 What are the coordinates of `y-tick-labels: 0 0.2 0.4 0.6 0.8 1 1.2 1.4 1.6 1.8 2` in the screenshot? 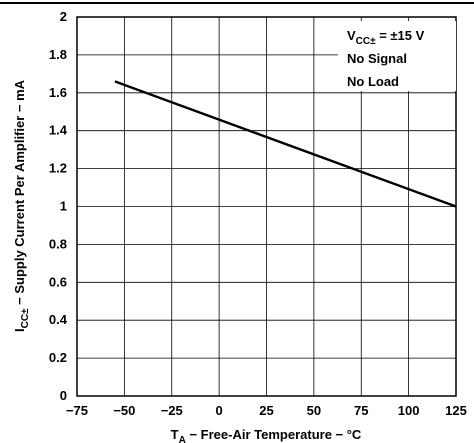 It's located at (58, 206).